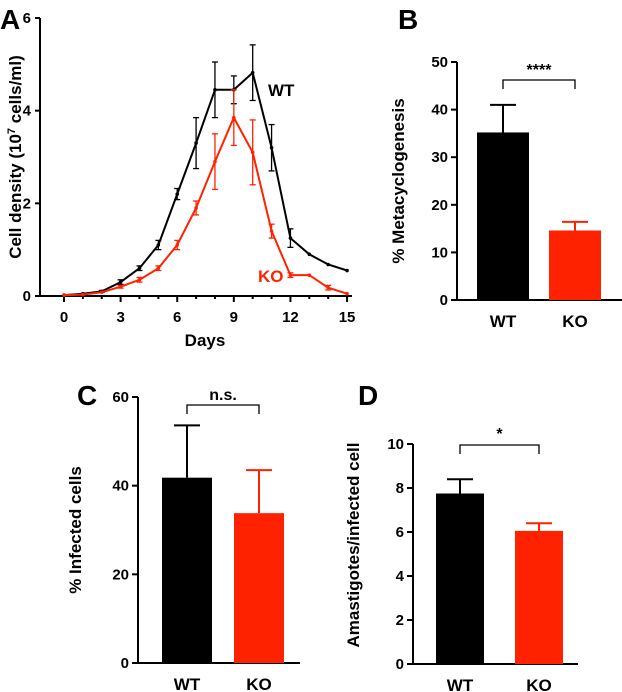 Image resolution: width=622 pixels, height=692 pixels. I want to click on panel-d-bars: 0 2 4 6 8 10 WT KO *, so click(475, 559).